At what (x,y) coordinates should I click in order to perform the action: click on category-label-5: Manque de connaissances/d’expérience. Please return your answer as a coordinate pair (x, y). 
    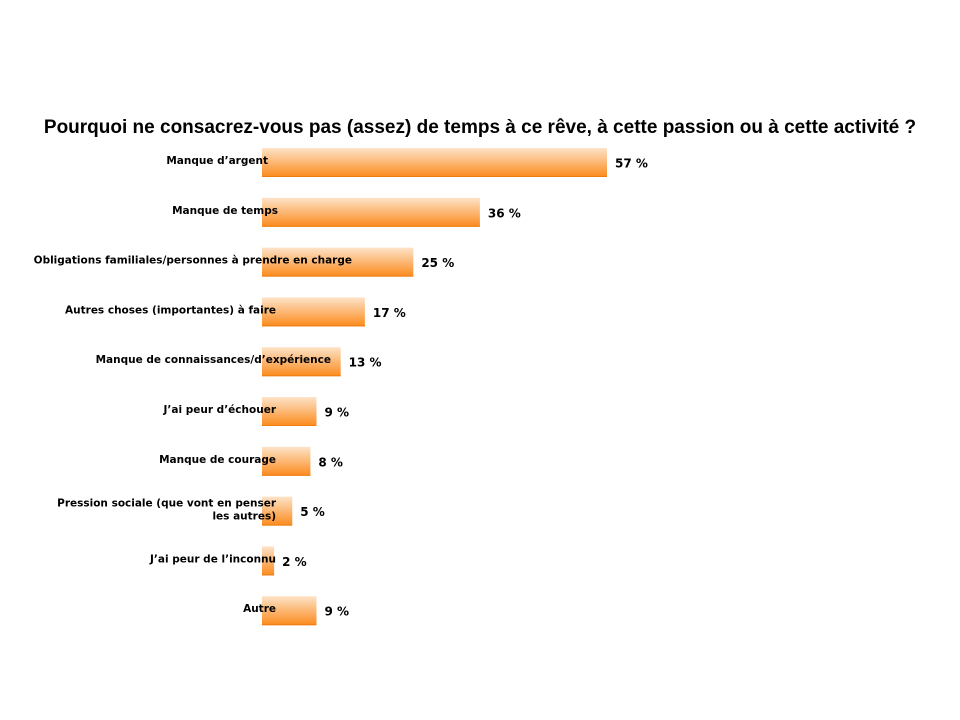
    Looking at the image, I should click on (213, 360).